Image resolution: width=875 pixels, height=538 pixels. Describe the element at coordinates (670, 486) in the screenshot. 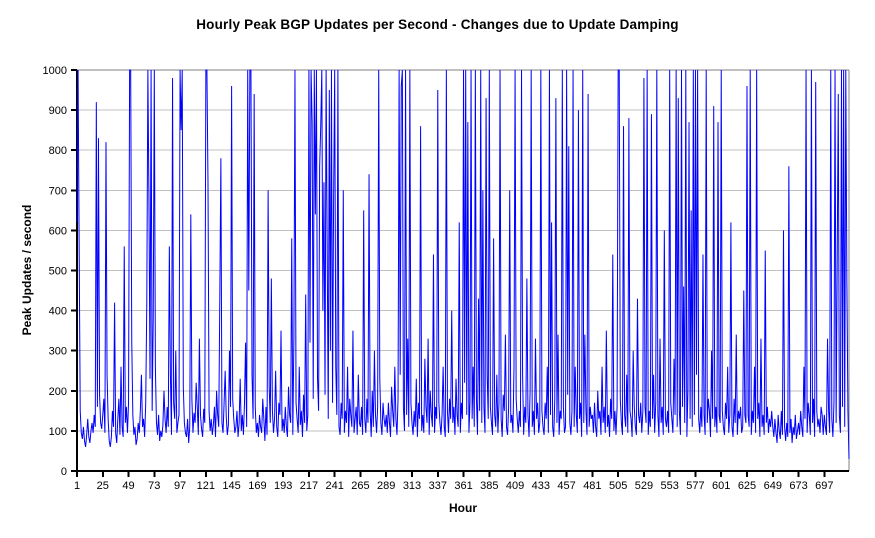

I see `x-tick-label: 553` at that location.